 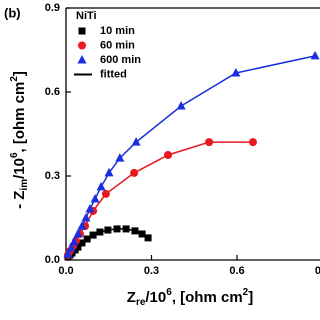 What do you see at coordinates (117, 31) in the screenshot?
I see `legend-label: 10 min` at bounding box center [117, 31].